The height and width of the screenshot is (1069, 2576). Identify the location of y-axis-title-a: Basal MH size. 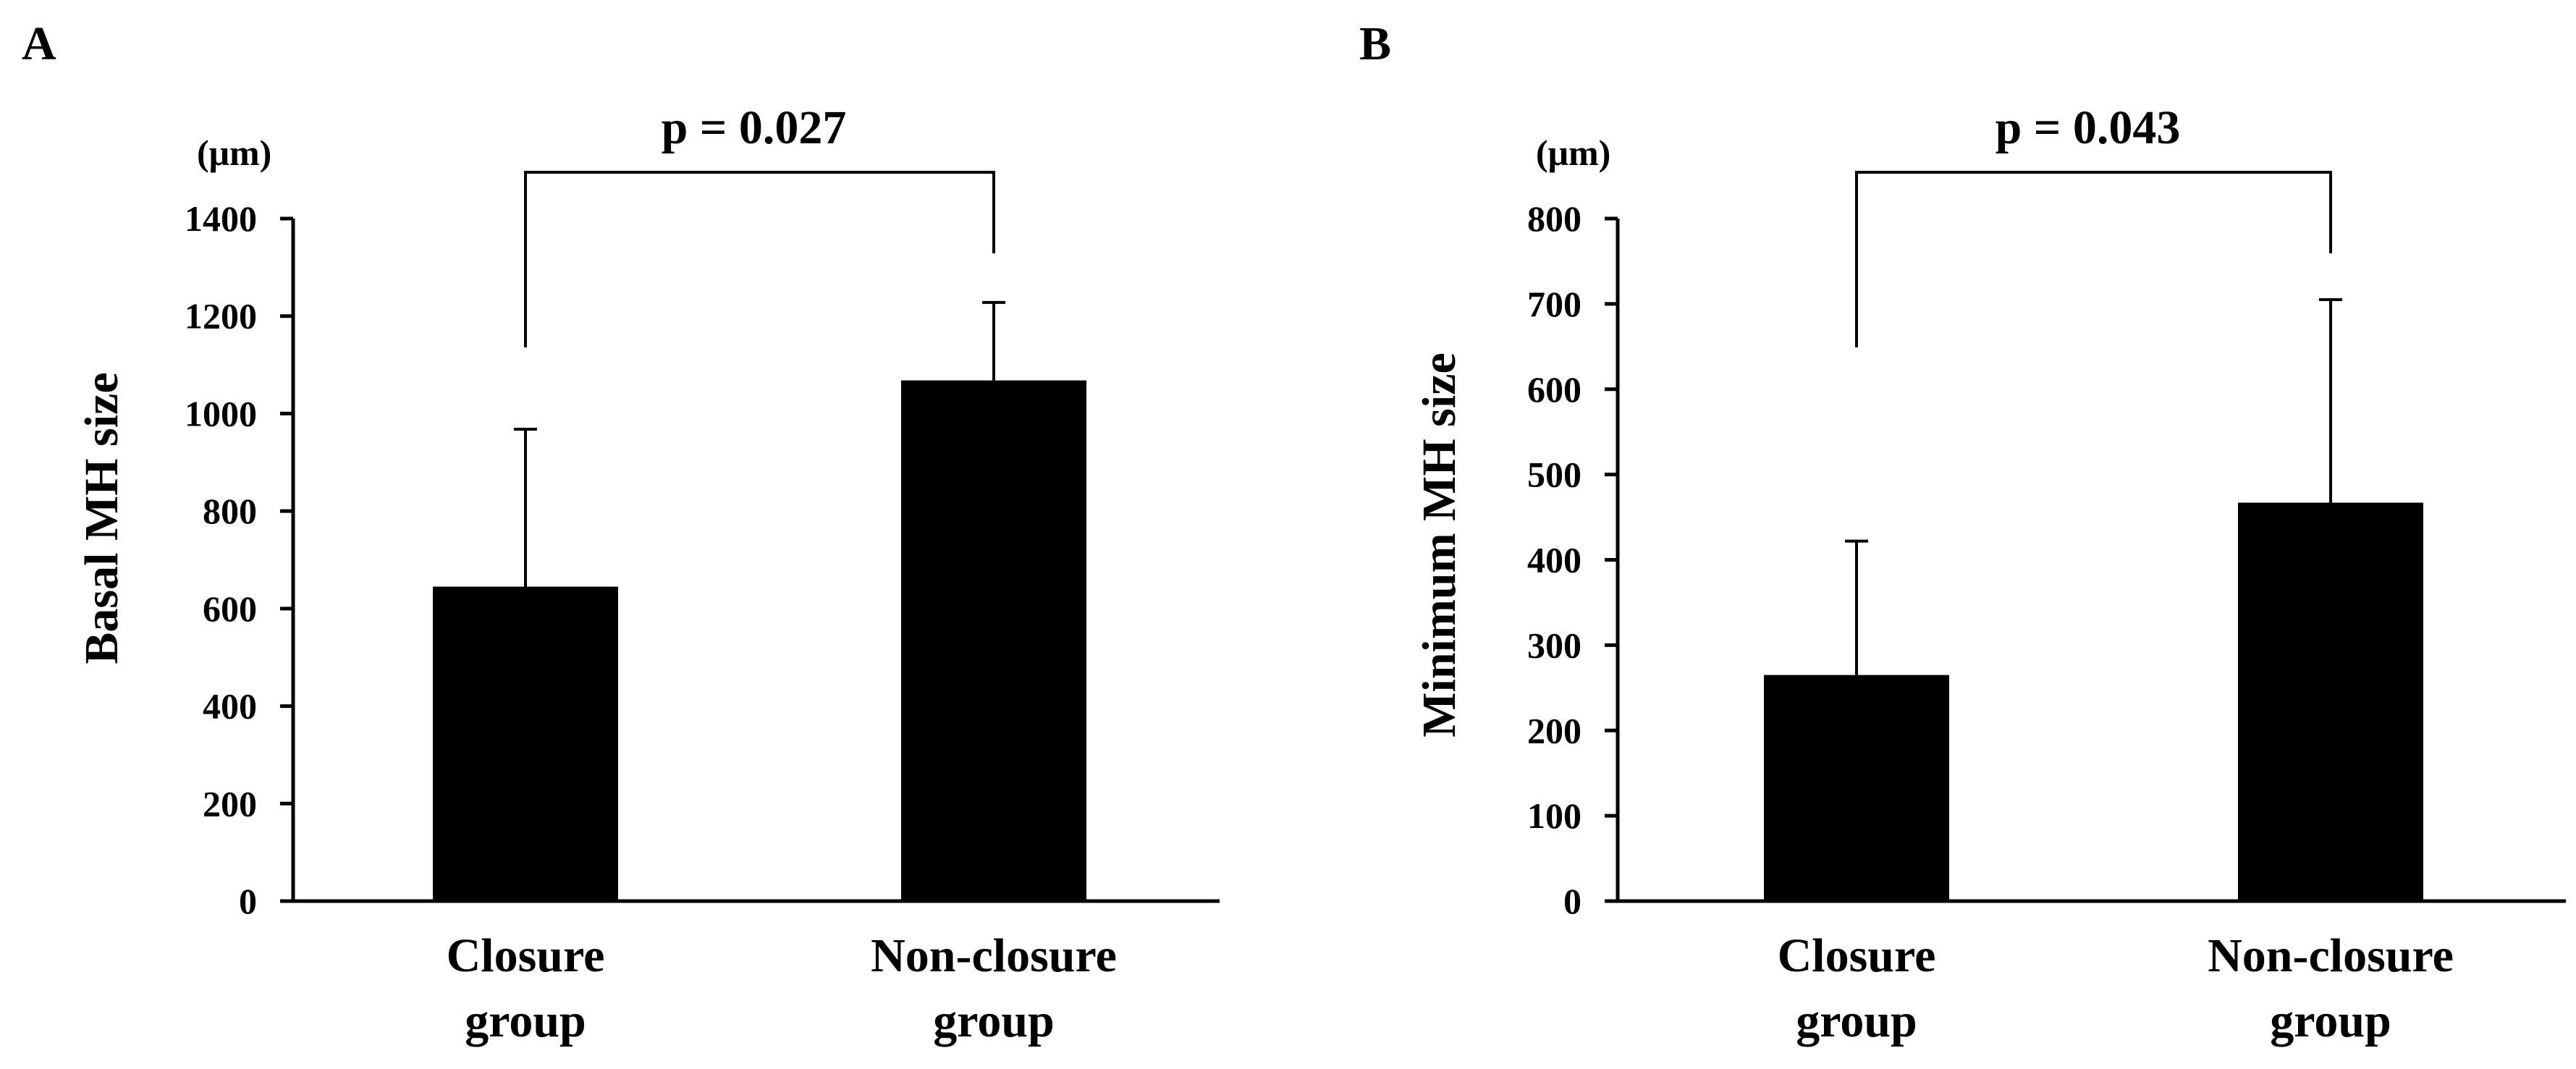
(102, 518).